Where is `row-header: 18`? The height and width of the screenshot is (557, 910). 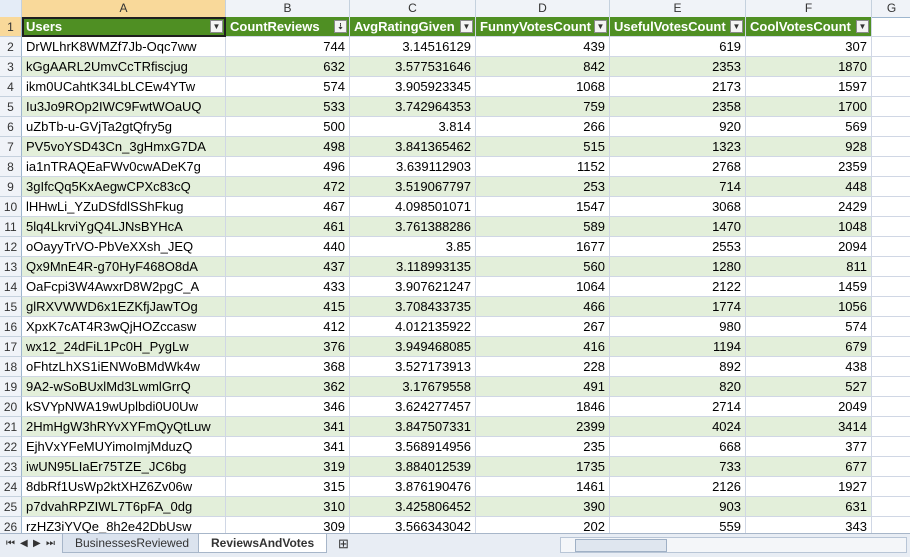 row-header: 18 is located at coordinates (11, 367).